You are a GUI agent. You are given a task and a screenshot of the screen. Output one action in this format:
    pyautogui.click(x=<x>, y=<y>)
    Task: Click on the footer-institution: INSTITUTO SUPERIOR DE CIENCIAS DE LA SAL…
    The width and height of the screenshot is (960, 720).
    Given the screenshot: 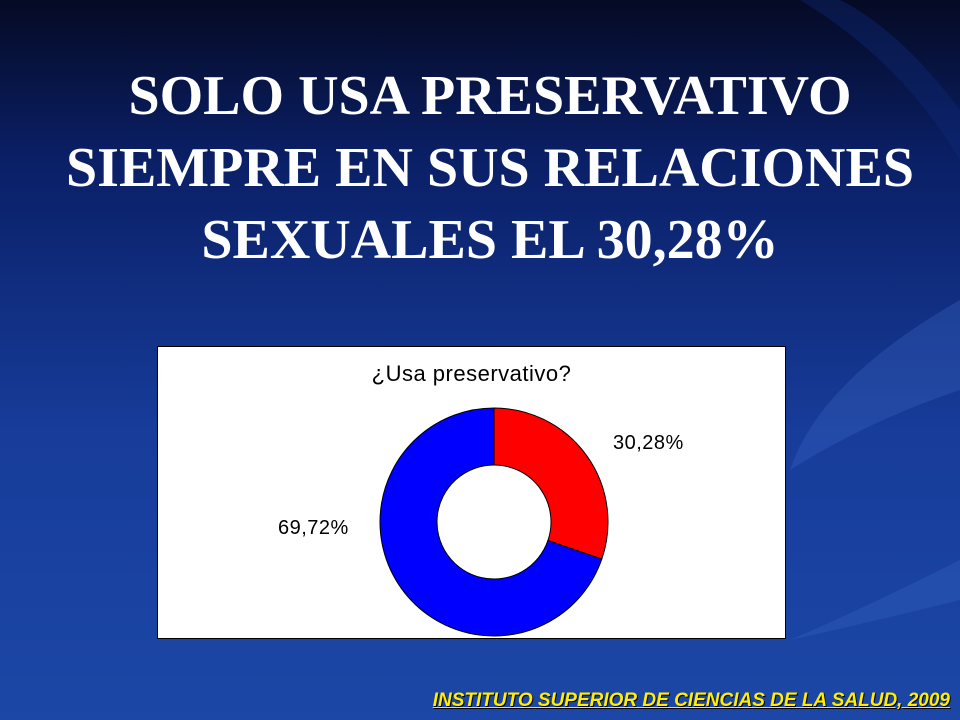 What is the action you would take?
    pyautogui.click(x=691, y=700)
    